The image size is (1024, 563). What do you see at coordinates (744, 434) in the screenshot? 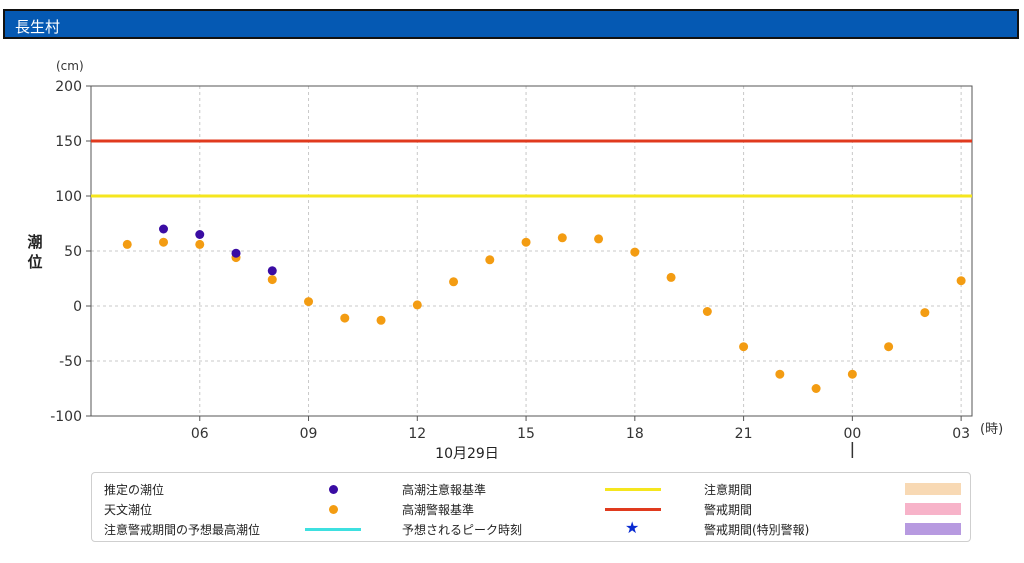
I see `x-tick-label: 21` at bounding box center [744, 434].